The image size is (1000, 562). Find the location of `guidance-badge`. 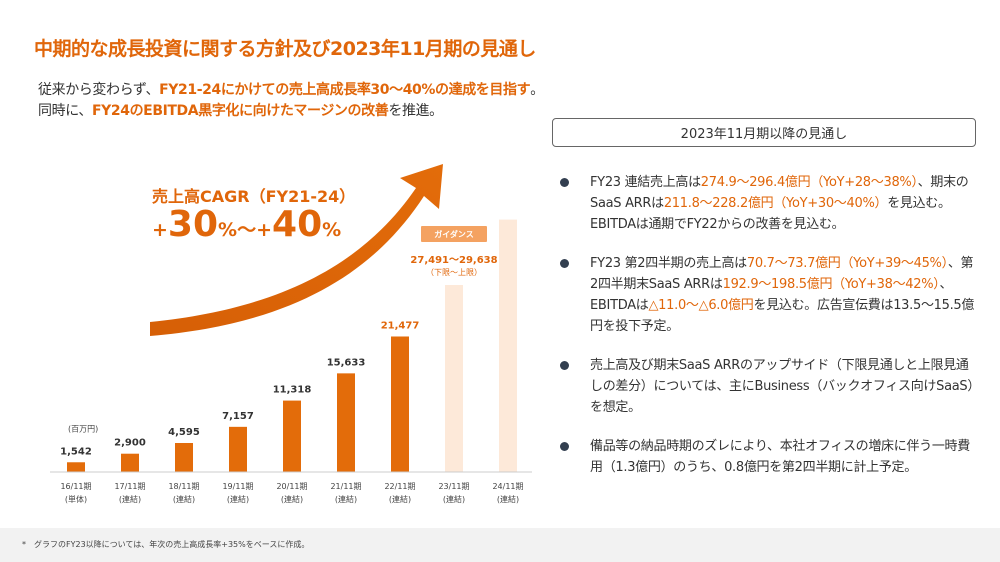

guidance-badge is located at coordinates (454, 233).